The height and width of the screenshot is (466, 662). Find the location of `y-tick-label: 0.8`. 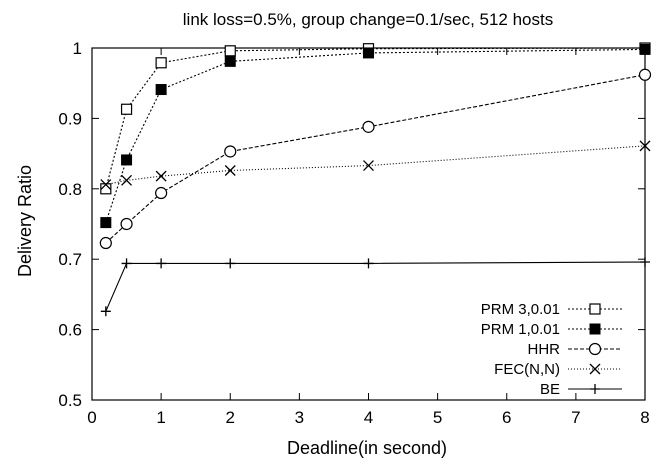

y-tick-label: 0.8 is located at coordinates (70, 189).